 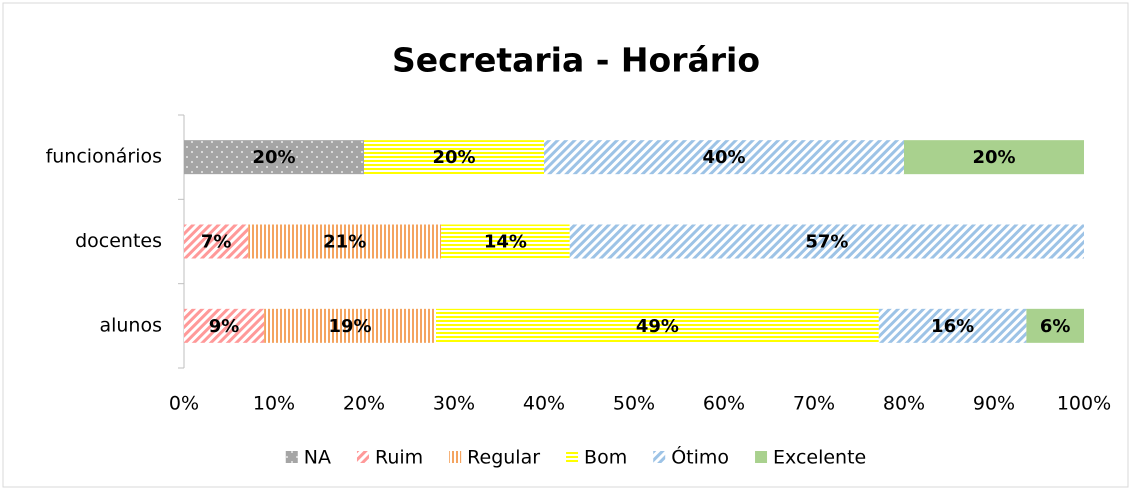 I want to click on data-label: 40%, so click(x=723, y=157).